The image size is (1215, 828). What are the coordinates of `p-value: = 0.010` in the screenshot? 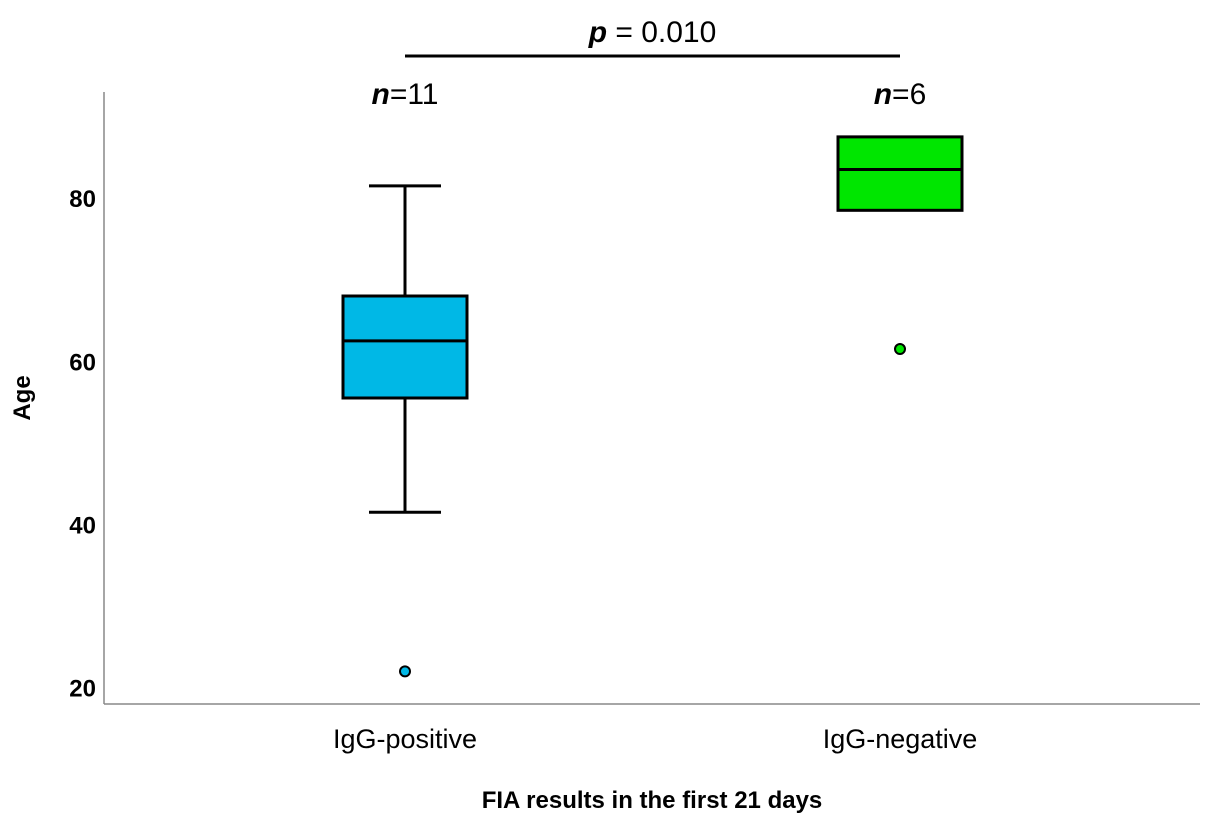 It's located at (661, 32).